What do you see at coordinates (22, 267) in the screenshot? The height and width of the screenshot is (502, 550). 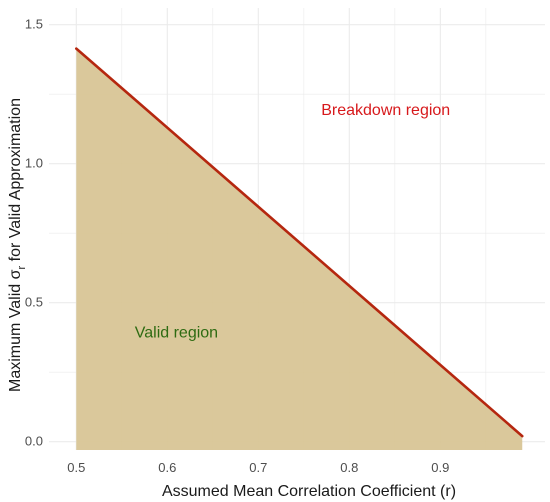 I see `y-axis-title-subscript: r` at bounding box center [22, 267].